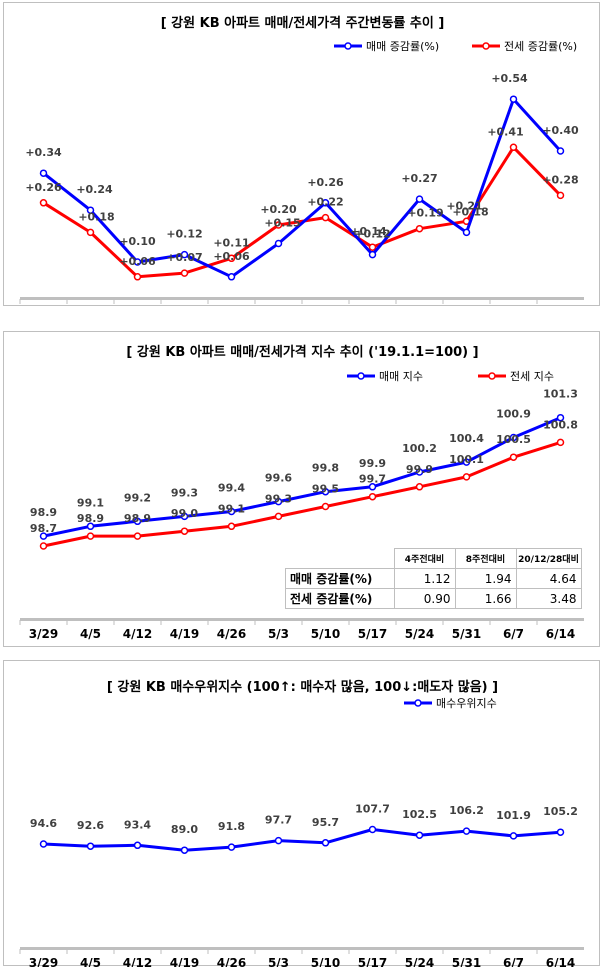 The height and width of the screenshot is (971, 603). Describe the element at coordinates (340, 559) in the screenshot. I see `table-corner` at that location.